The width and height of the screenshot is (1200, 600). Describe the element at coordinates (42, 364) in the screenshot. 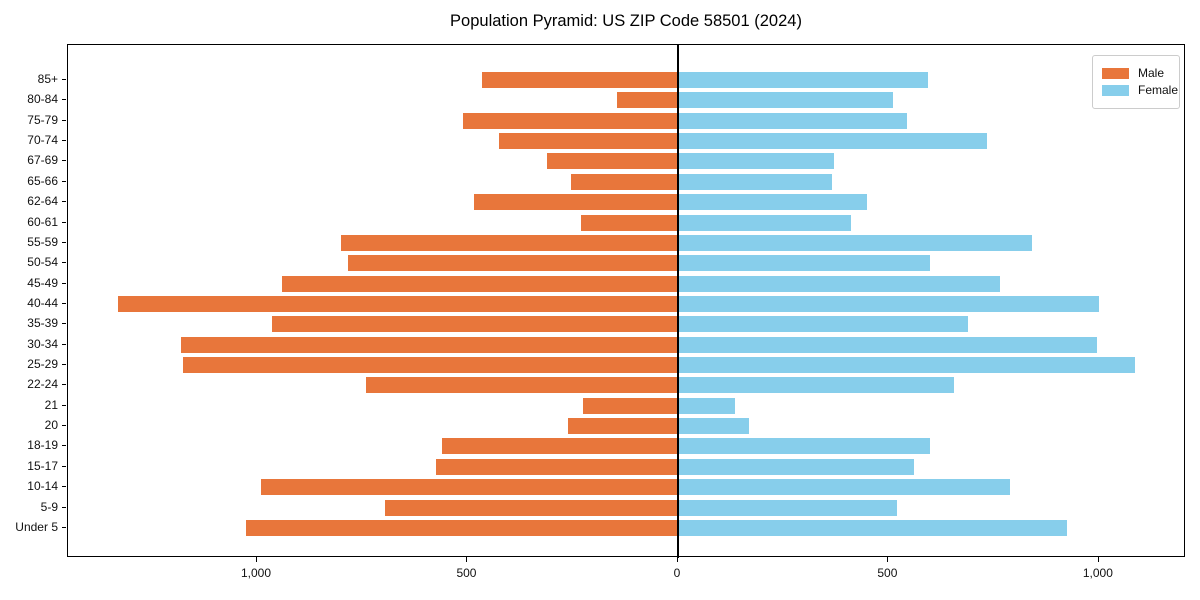

I see `y-tick-label: 25-29` at that location.